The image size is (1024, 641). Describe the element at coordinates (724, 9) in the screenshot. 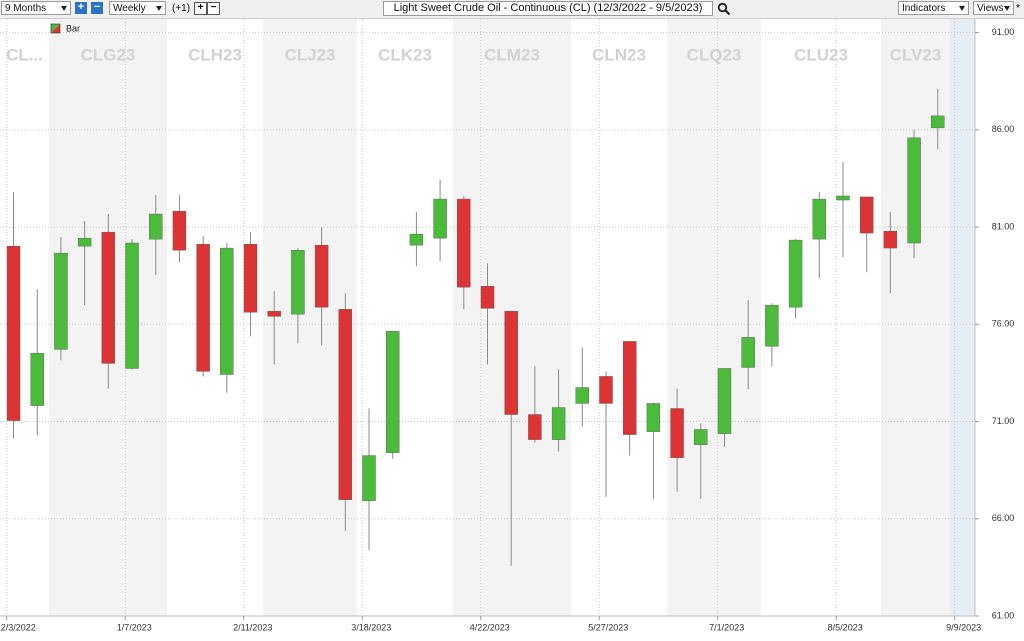

I see `search-icon` at that location.